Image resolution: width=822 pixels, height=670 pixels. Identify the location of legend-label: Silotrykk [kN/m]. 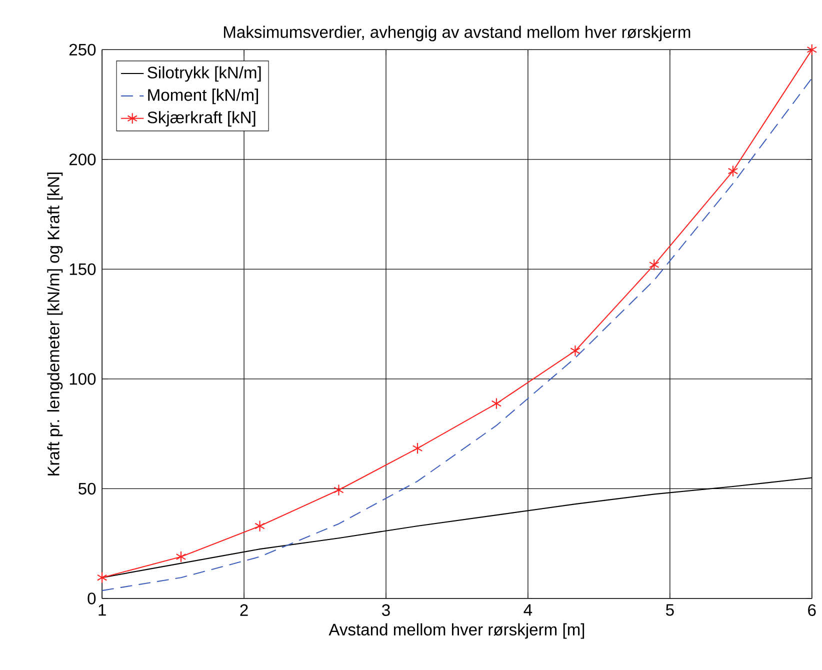
(204, 74).